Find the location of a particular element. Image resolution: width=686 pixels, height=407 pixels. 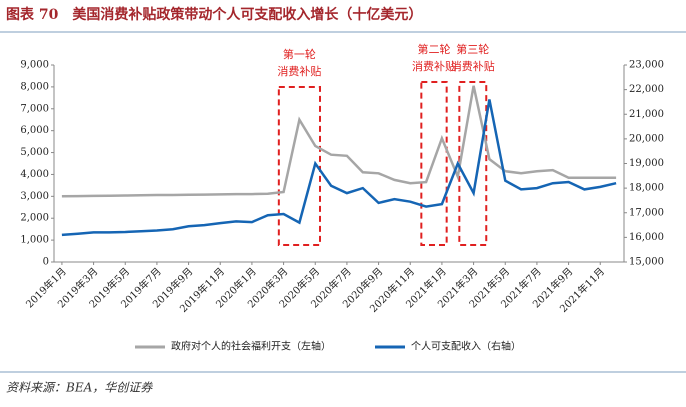

source: 资料来源：BEA，华创证券 is located at coordinates (79, 388).